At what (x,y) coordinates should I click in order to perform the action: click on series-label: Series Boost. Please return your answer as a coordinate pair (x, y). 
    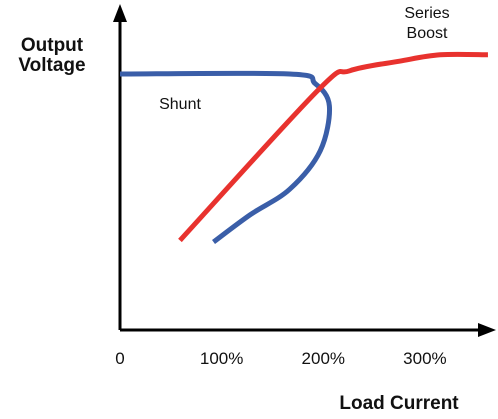
    Looking at the image, I should click on (427, 23).